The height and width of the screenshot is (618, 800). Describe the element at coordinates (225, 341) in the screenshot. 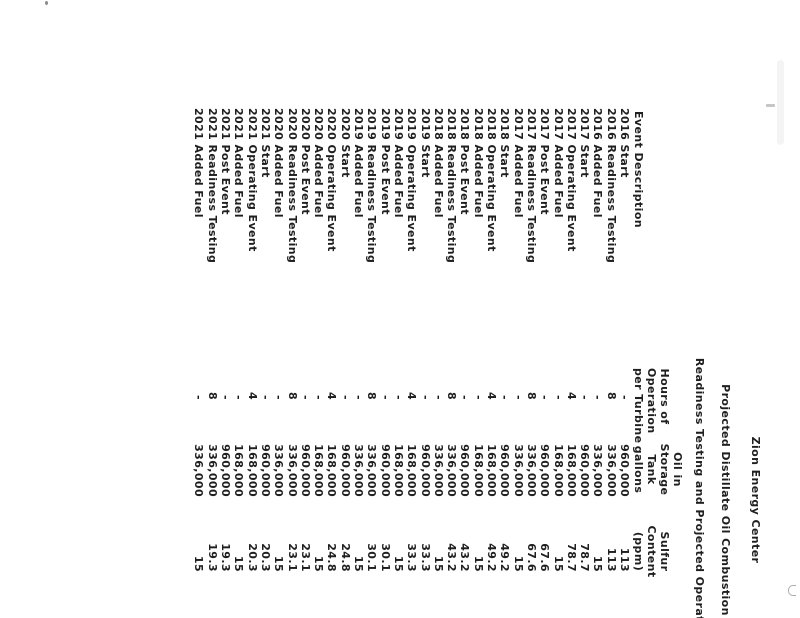

I see `table-row: 2021 Post Event - 960,000 19.3` at that location.